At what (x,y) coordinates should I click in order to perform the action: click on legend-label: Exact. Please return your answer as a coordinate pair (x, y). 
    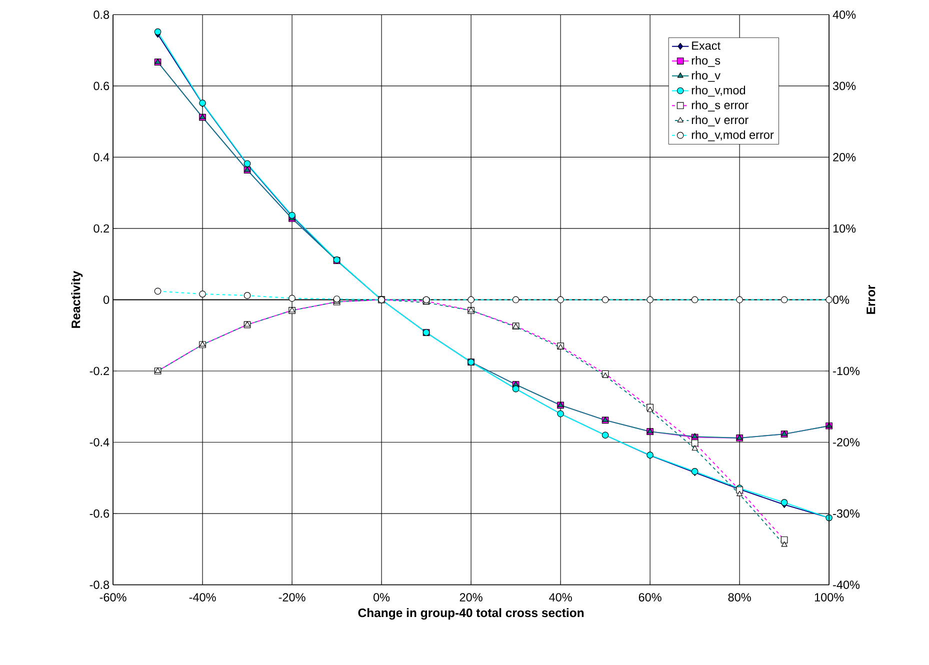
    Looking at the image, I should click on (706, 46).